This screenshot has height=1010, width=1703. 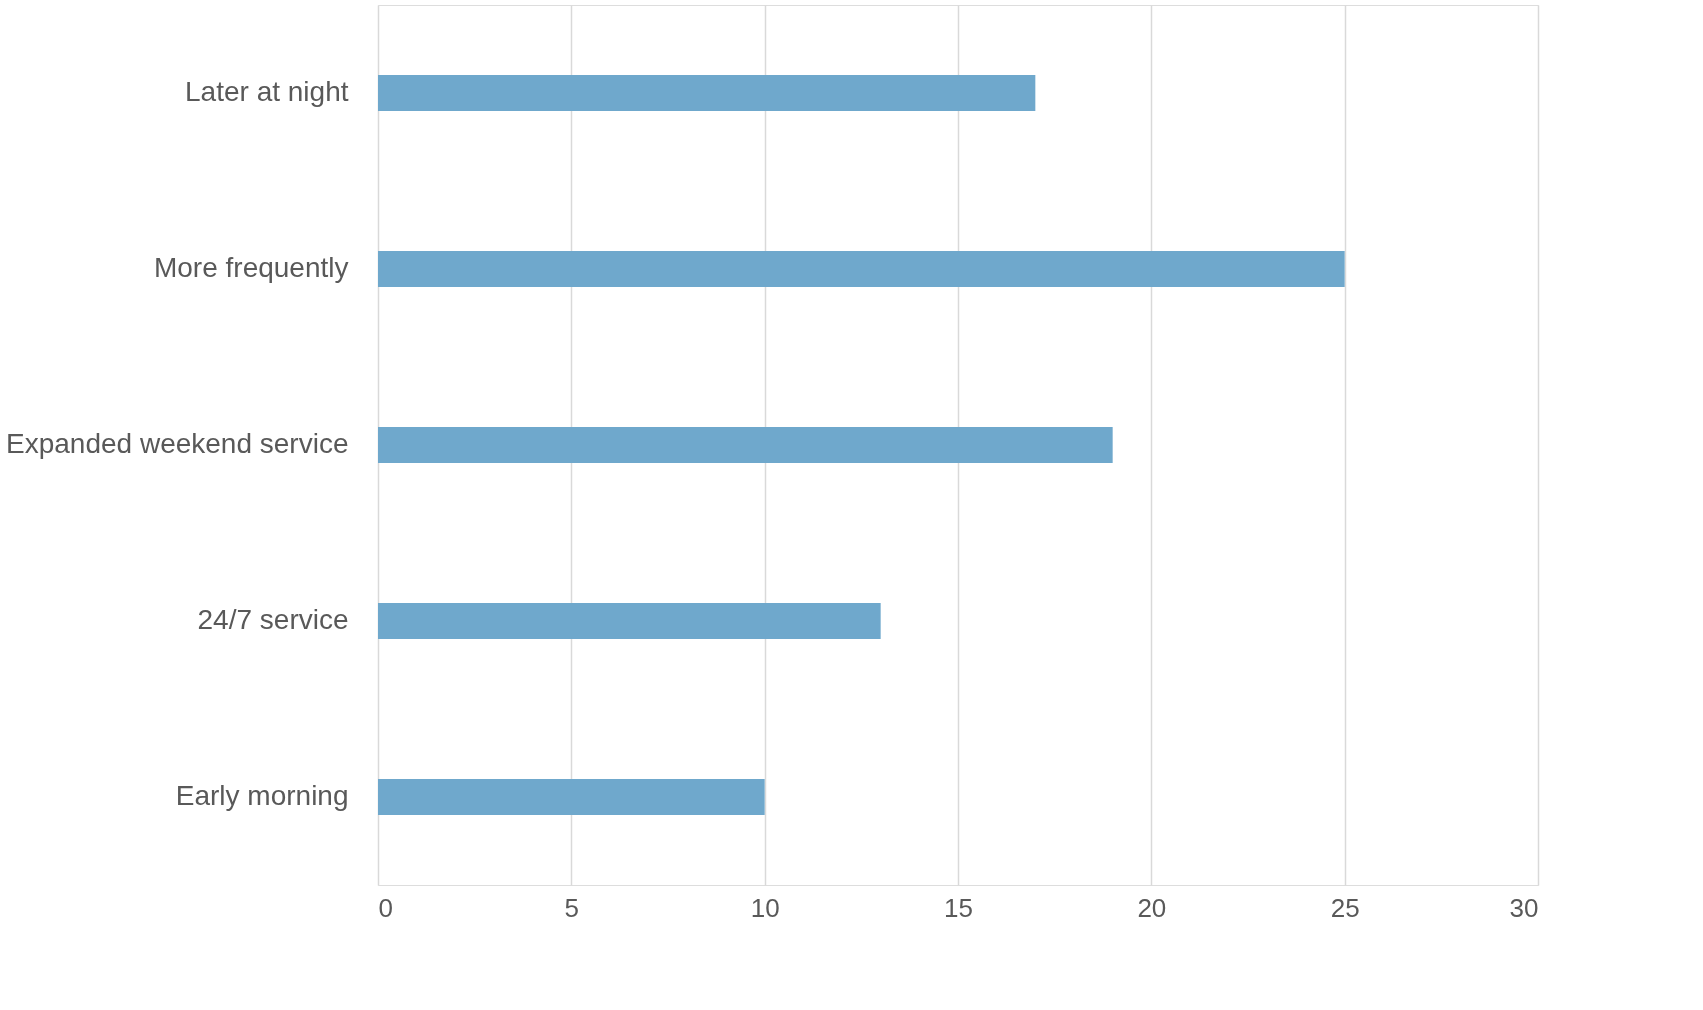 What do you see at coordinates (572, 907) in the screenshot?
I see `x-tick-label: 5` at bounding box center [572, 907].